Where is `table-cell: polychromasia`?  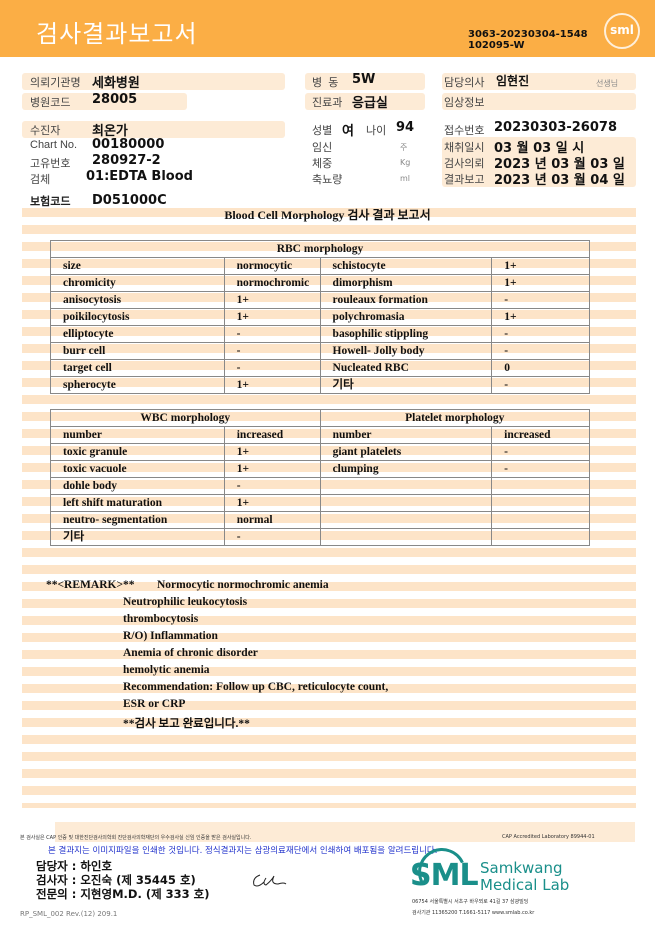 table-cell: polychromasia is located at coordinates (406, 317).